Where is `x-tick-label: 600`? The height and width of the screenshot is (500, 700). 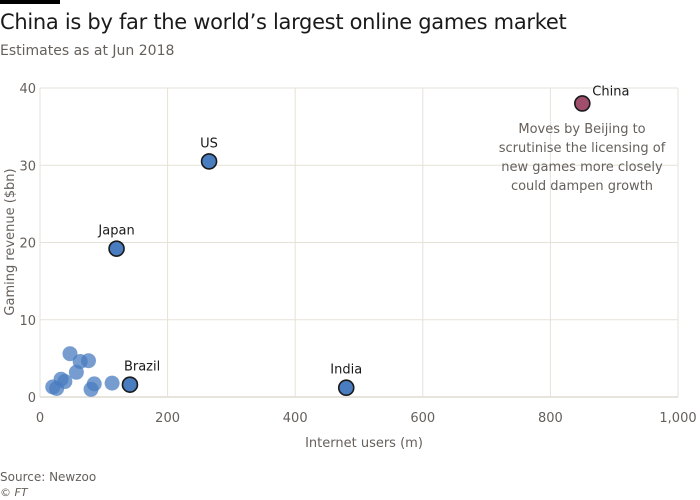 x-tick-label: 600 is located at coordinates (422, 418).